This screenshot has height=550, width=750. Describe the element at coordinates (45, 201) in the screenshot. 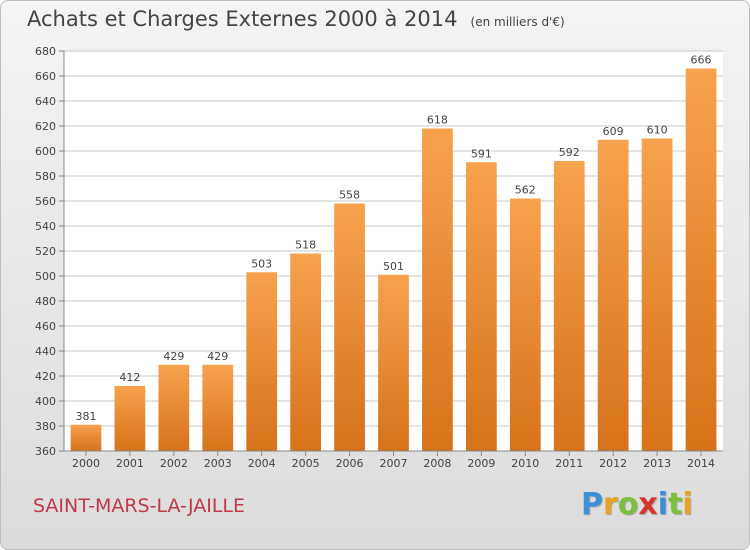

I see `y-tick-label: 560` at that location.